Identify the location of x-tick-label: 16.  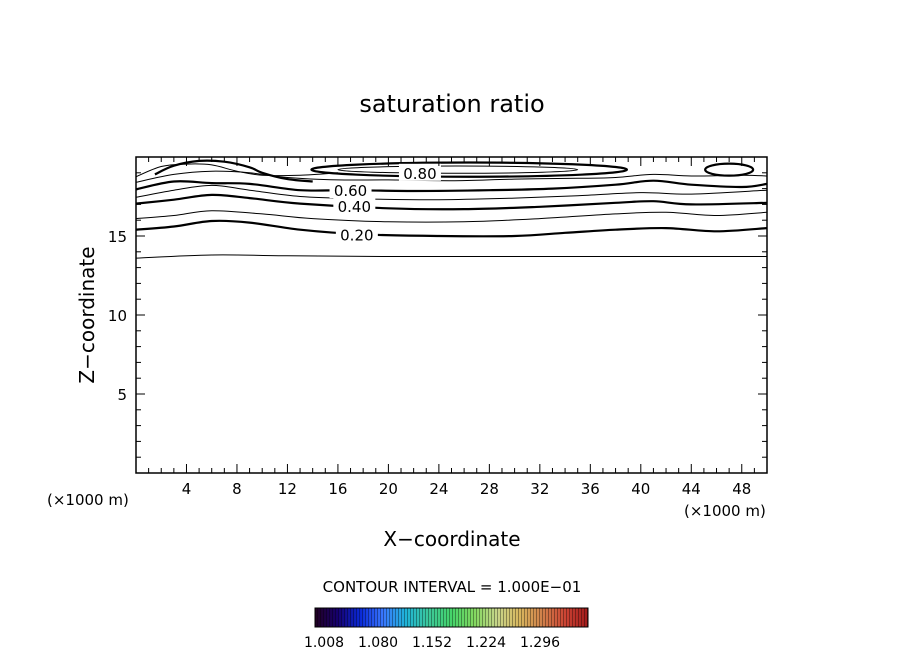
(337, 489).